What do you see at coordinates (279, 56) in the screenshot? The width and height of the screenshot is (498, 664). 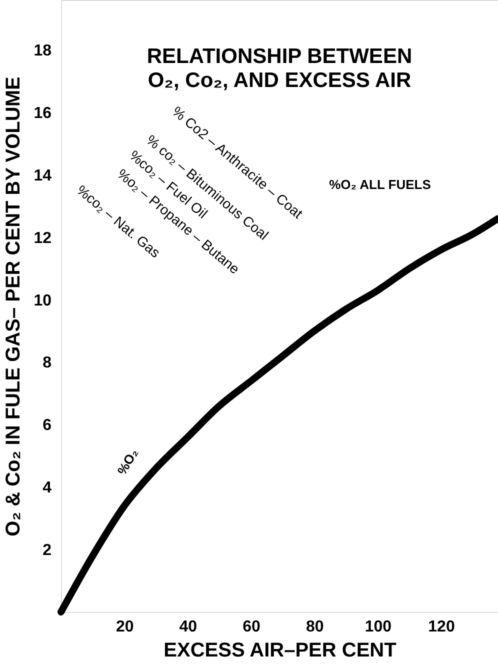 I see `text: RELATIONSHIP BETWEEN` at bounding box center [279, 56].